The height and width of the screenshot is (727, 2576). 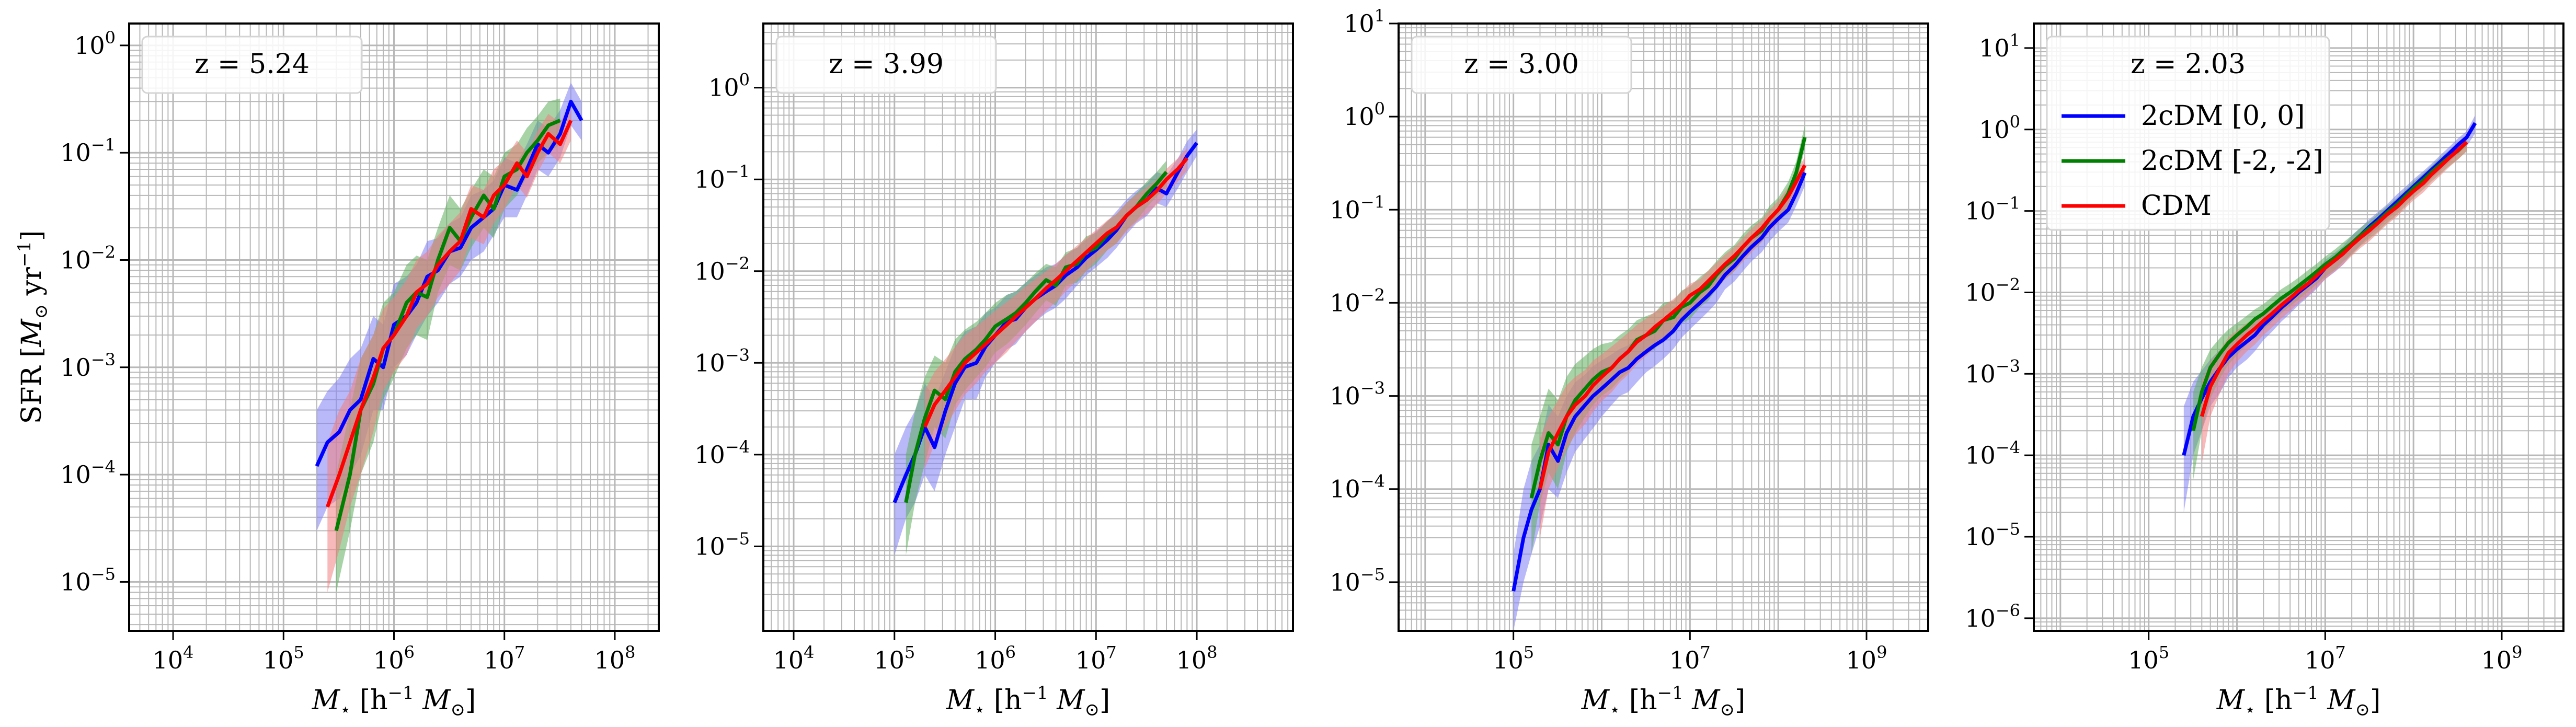 What do you see at coordinates (2188, 65) in the screenshot?
I see `redshift-annotation: z = 2.03` at bounding box center [2188, 65].